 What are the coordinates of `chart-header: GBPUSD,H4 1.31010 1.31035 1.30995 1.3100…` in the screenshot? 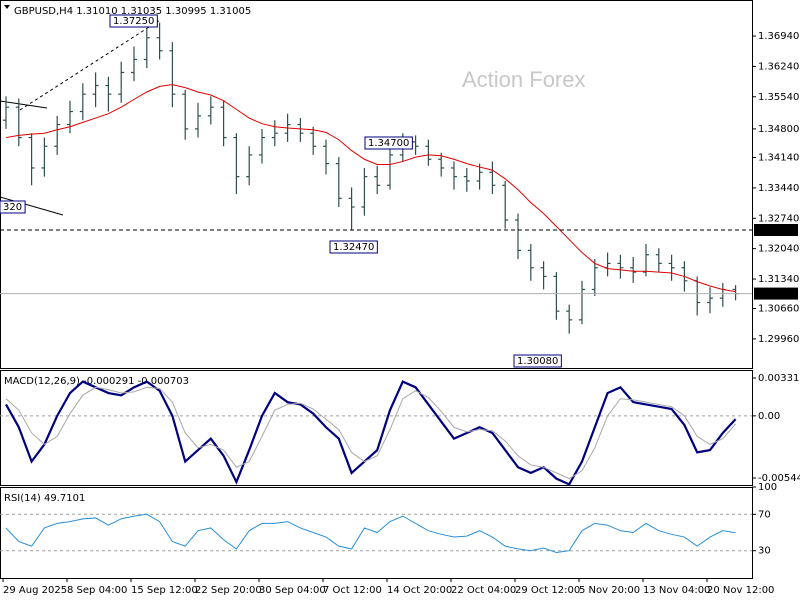 It's located at (132, 11).